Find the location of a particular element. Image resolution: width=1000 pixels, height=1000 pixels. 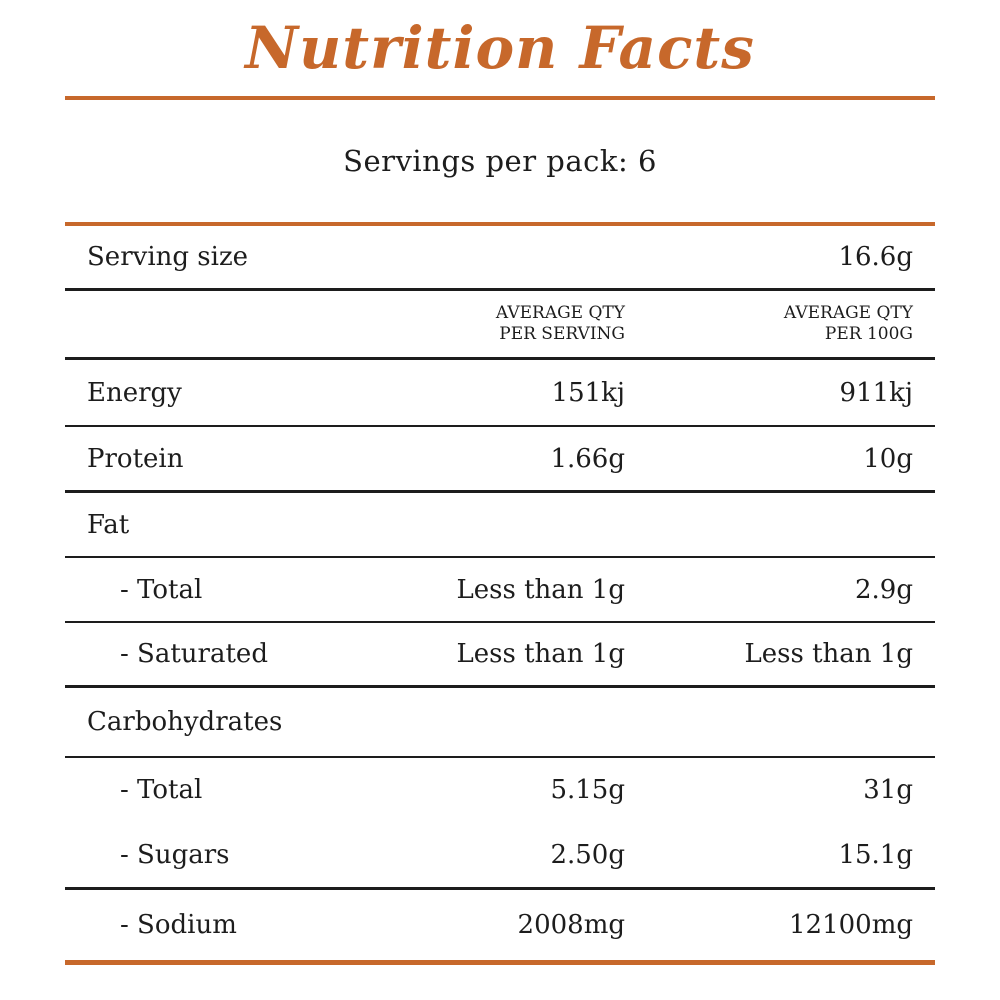

header-per-100g-line1: AVERAGE QTY is located at coordinates (848, 313).